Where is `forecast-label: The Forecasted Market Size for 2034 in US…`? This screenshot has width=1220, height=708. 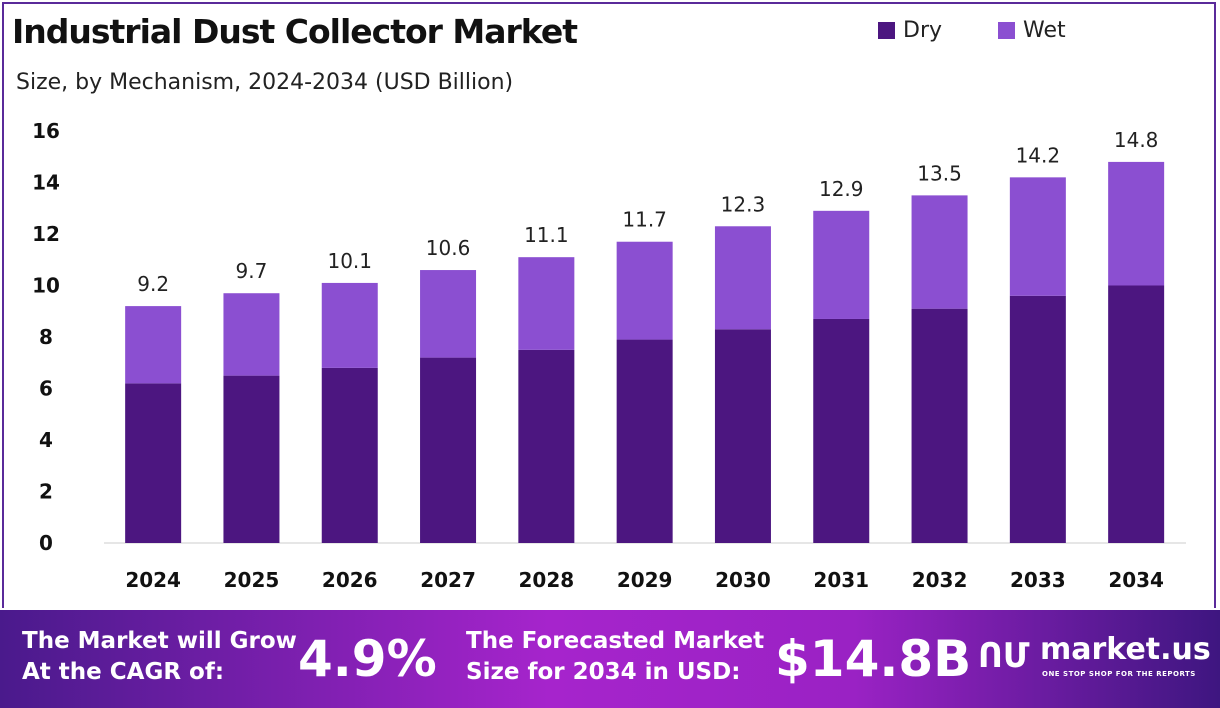 forecast-label: The Forecasted Market Size for 2034 in US… is located at coordinates (615, 657).